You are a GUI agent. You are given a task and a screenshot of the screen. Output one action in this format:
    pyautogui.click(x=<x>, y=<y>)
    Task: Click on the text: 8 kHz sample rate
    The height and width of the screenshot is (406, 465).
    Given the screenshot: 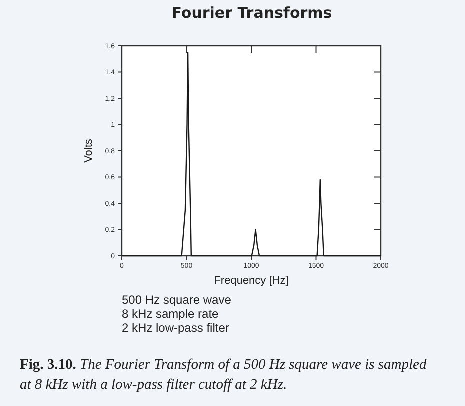 What is the action you would take?
    pyautogui.click(x=171, y=314)
    